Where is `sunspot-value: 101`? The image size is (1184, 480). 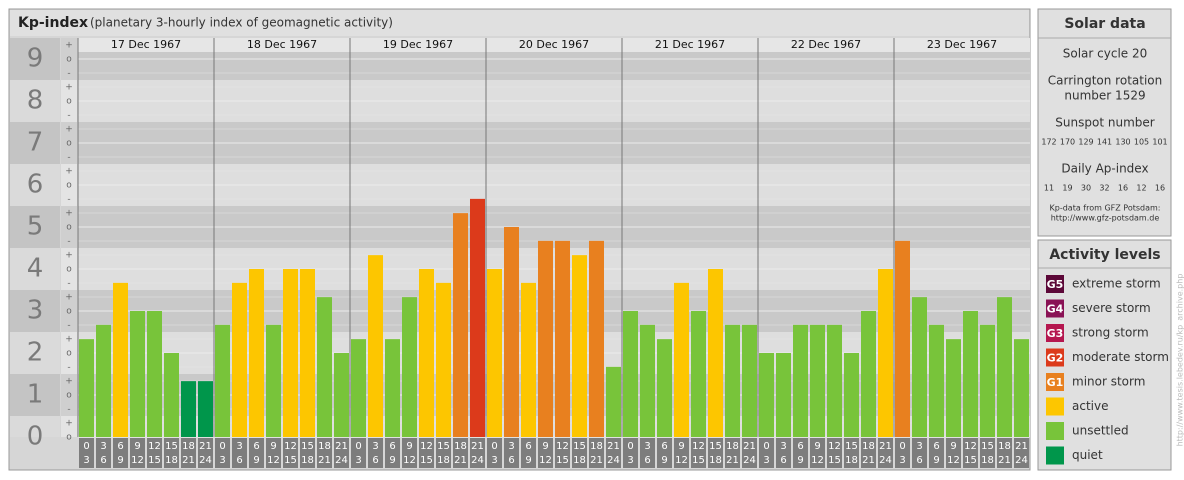 sunspot-value: 101 is located at coordinates (1159, 142).